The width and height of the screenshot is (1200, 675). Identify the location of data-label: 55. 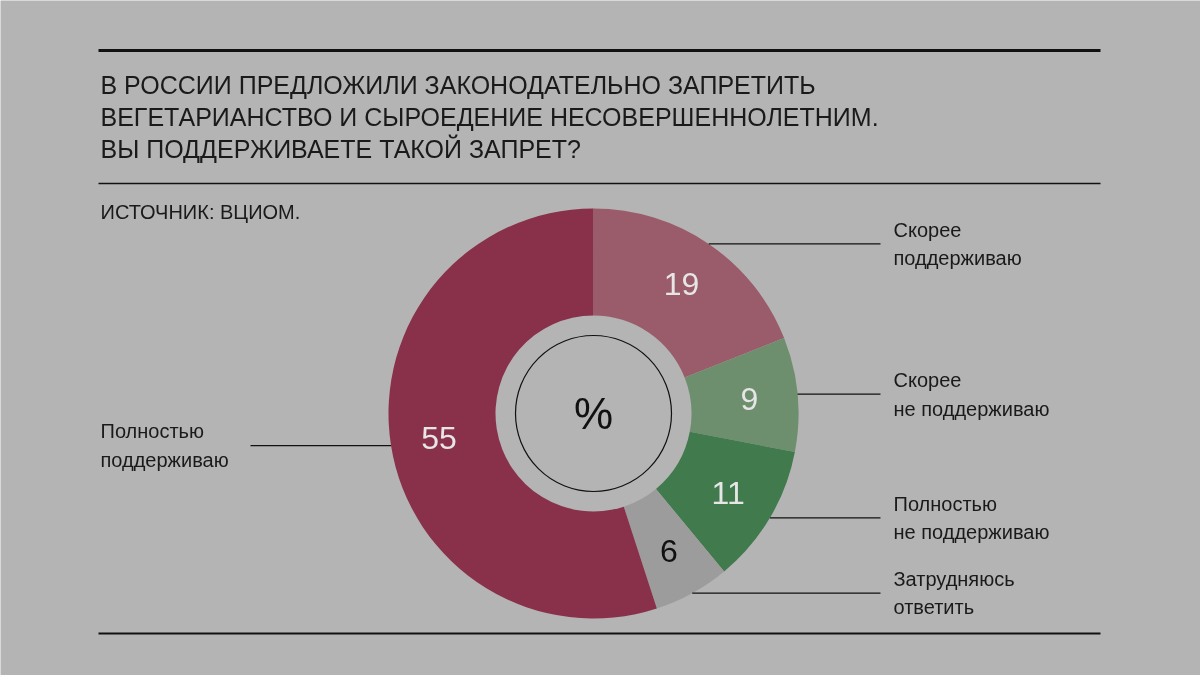
(439, 437).